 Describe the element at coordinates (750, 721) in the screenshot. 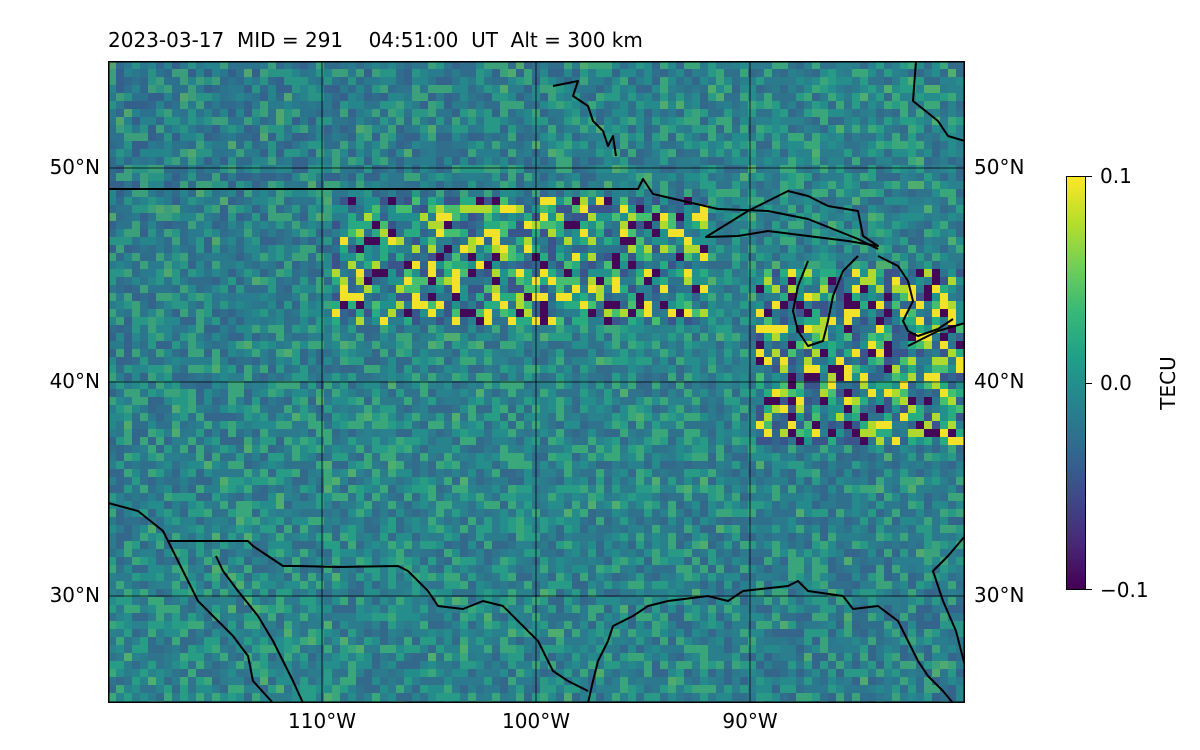

I see `lon-label-90w: 90°W` at that location.